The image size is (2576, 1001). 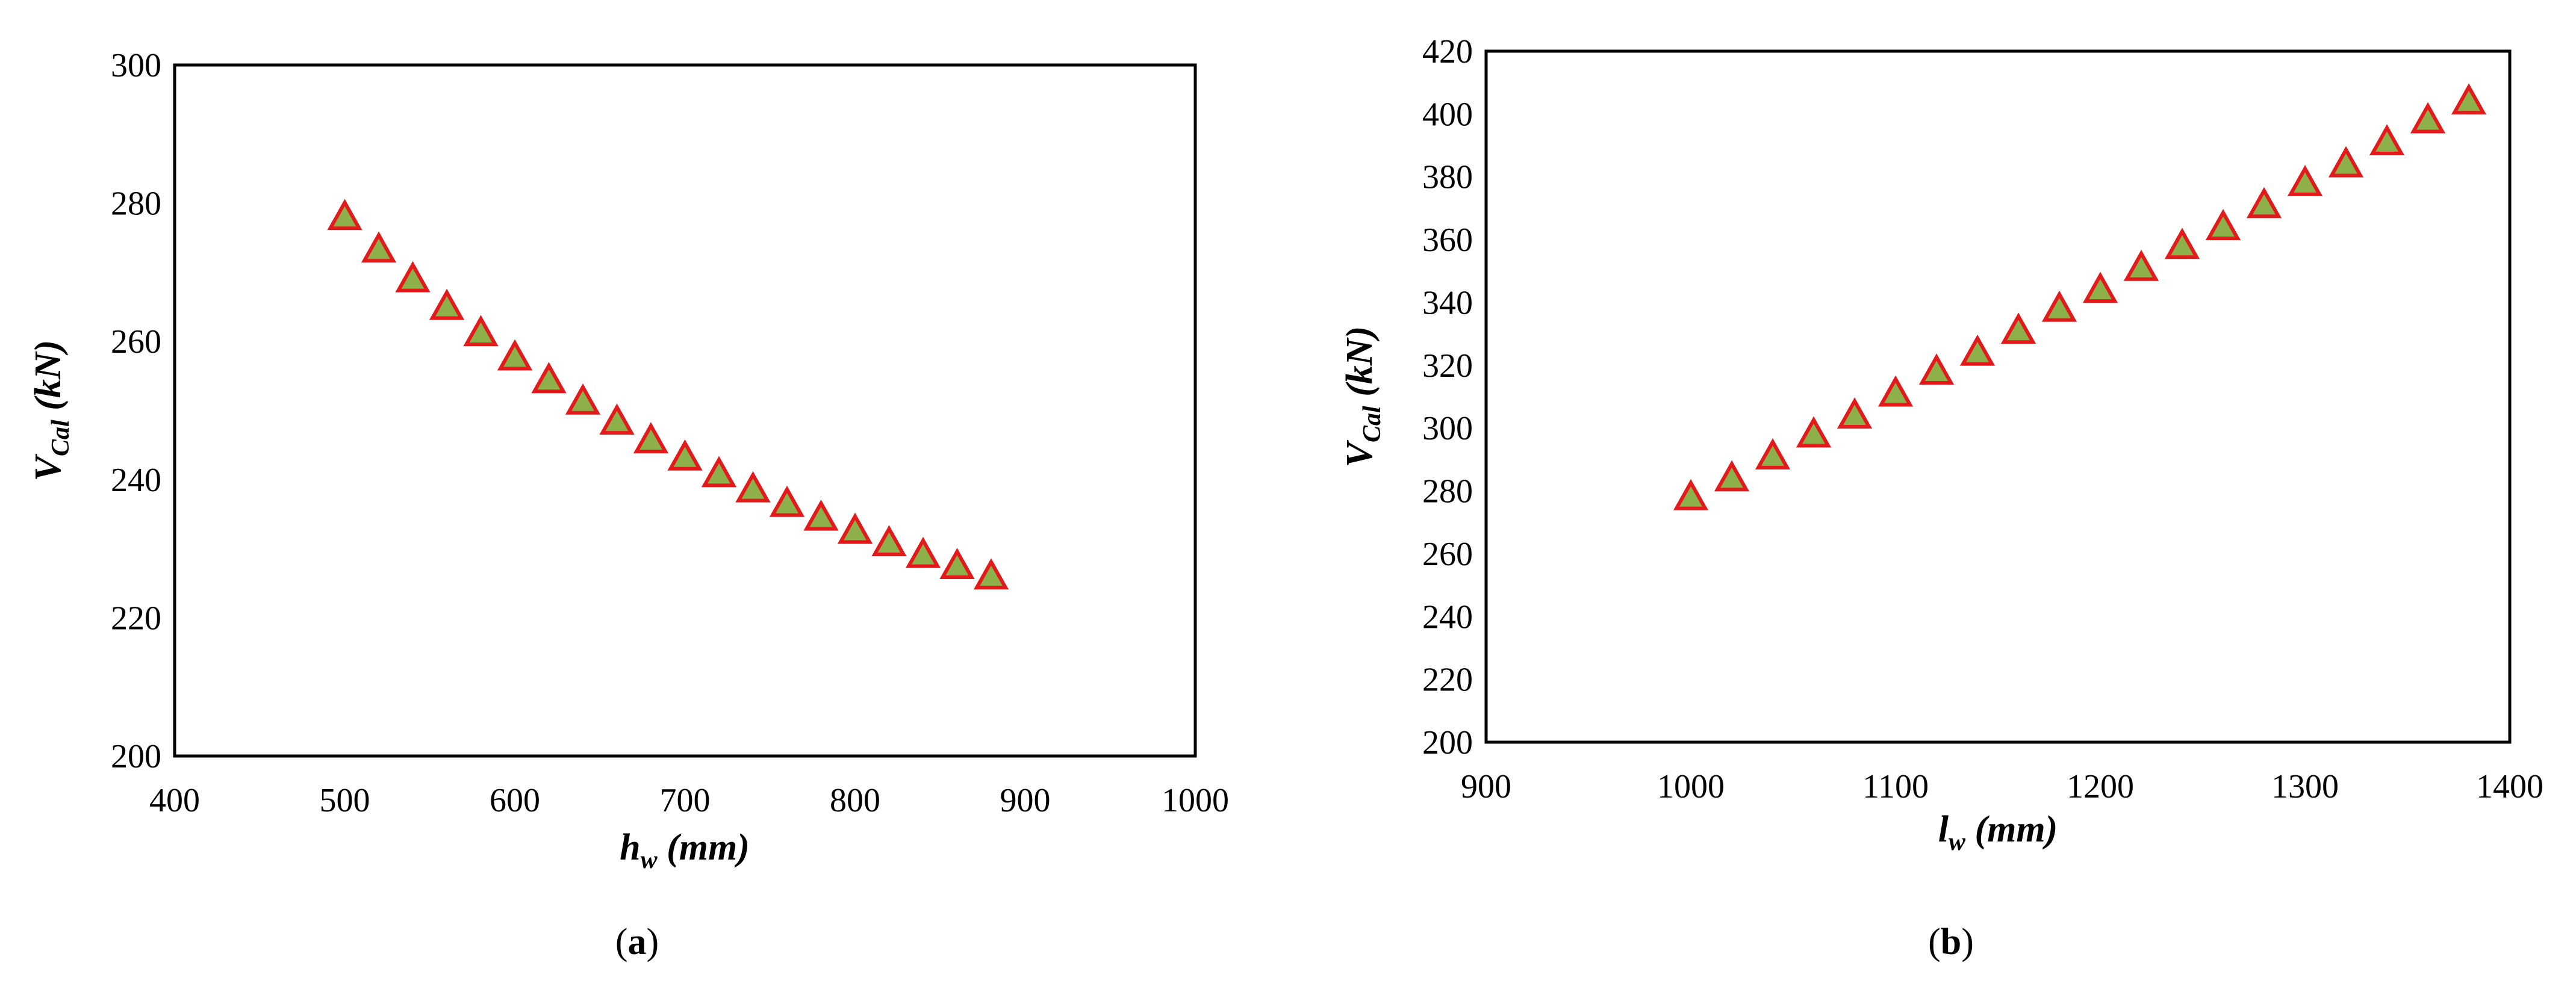 What do you see at coordinates (2509, 786) in the screenshot?
I see `x-tick-label: 1400` at bounding box center [2509, 786].